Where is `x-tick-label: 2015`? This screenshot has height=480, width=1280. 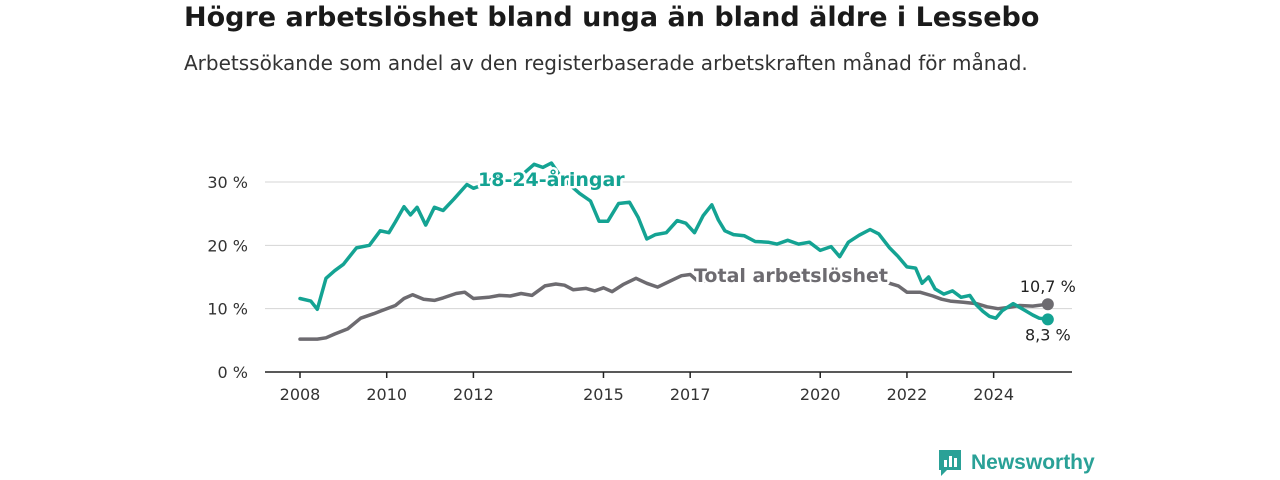 x-tick-label: 2015 is located at coordinates (603, 394).